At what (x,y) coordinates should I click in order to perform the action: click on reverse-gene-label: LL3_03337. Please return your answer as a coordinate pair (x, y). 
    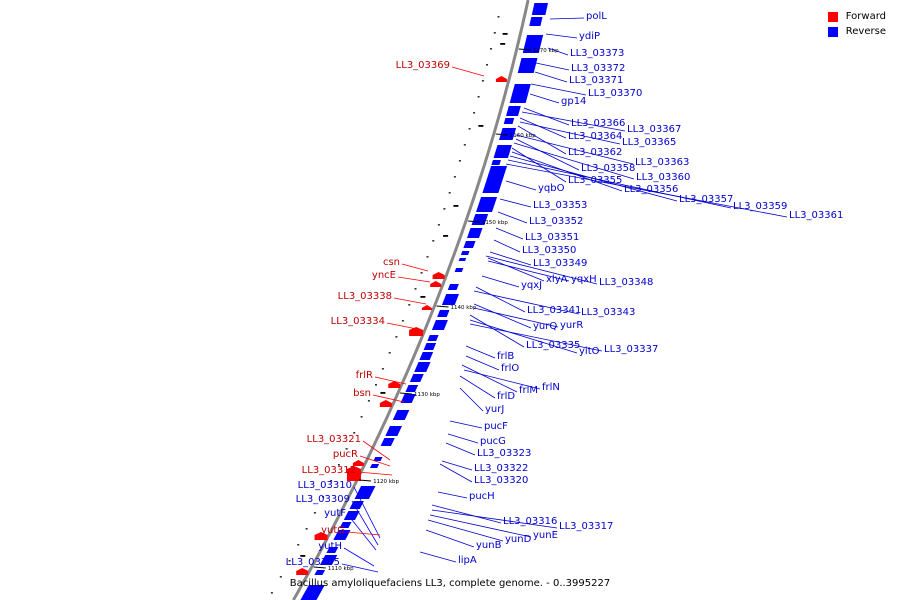
    Looking at the image, I should click on (631, 349).